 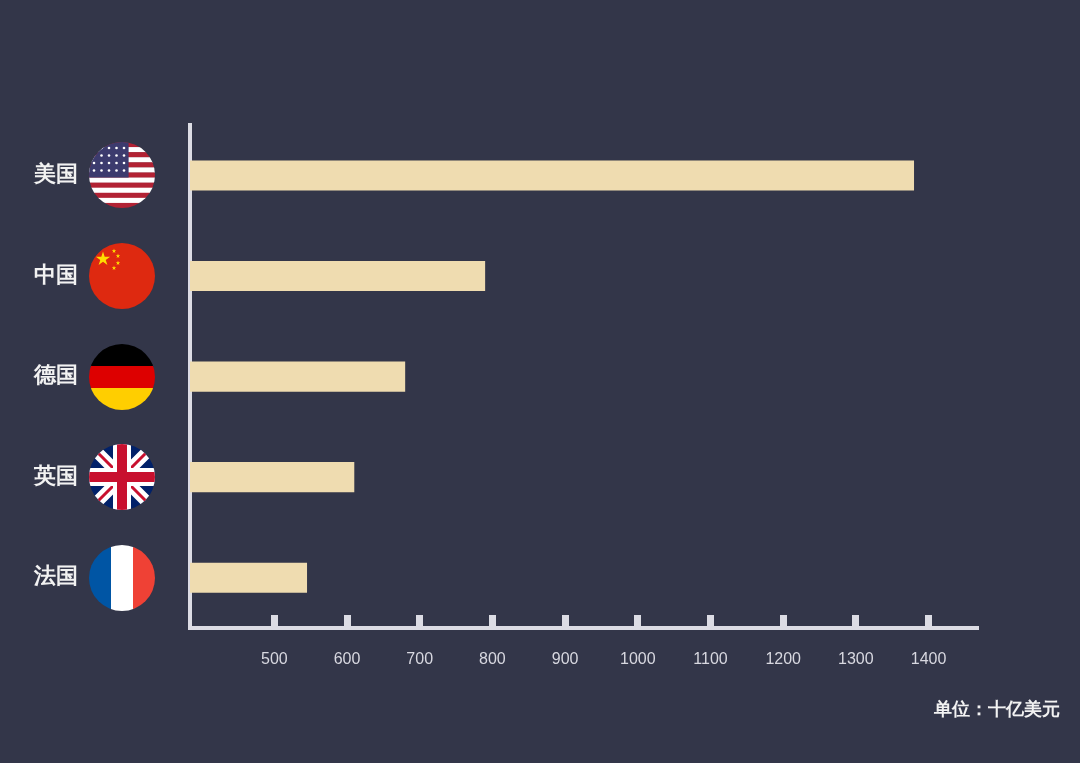 I want to click on x-tick-label: 800, so click(x=492, y=659).